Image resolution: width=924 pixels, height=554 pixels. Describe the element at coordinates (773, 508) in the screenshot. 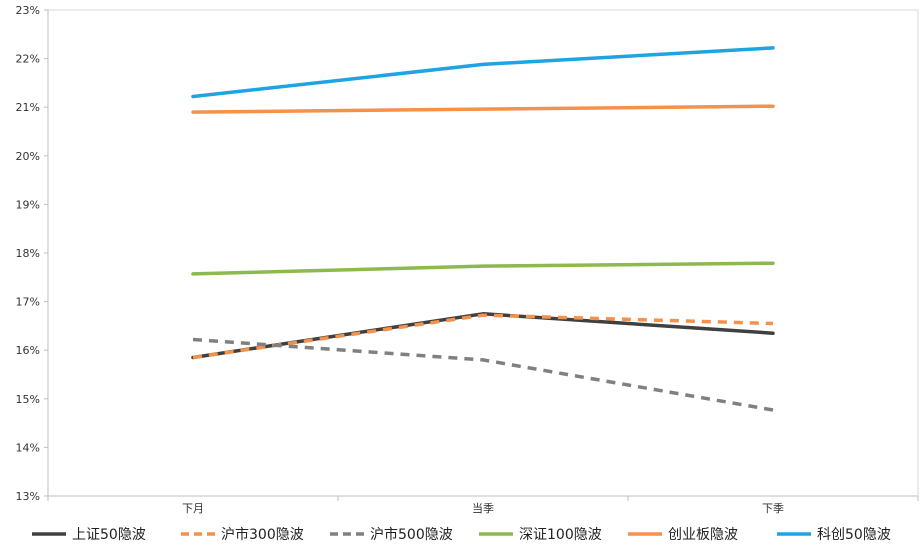

I see `x-tick-label: 下季` at that location.